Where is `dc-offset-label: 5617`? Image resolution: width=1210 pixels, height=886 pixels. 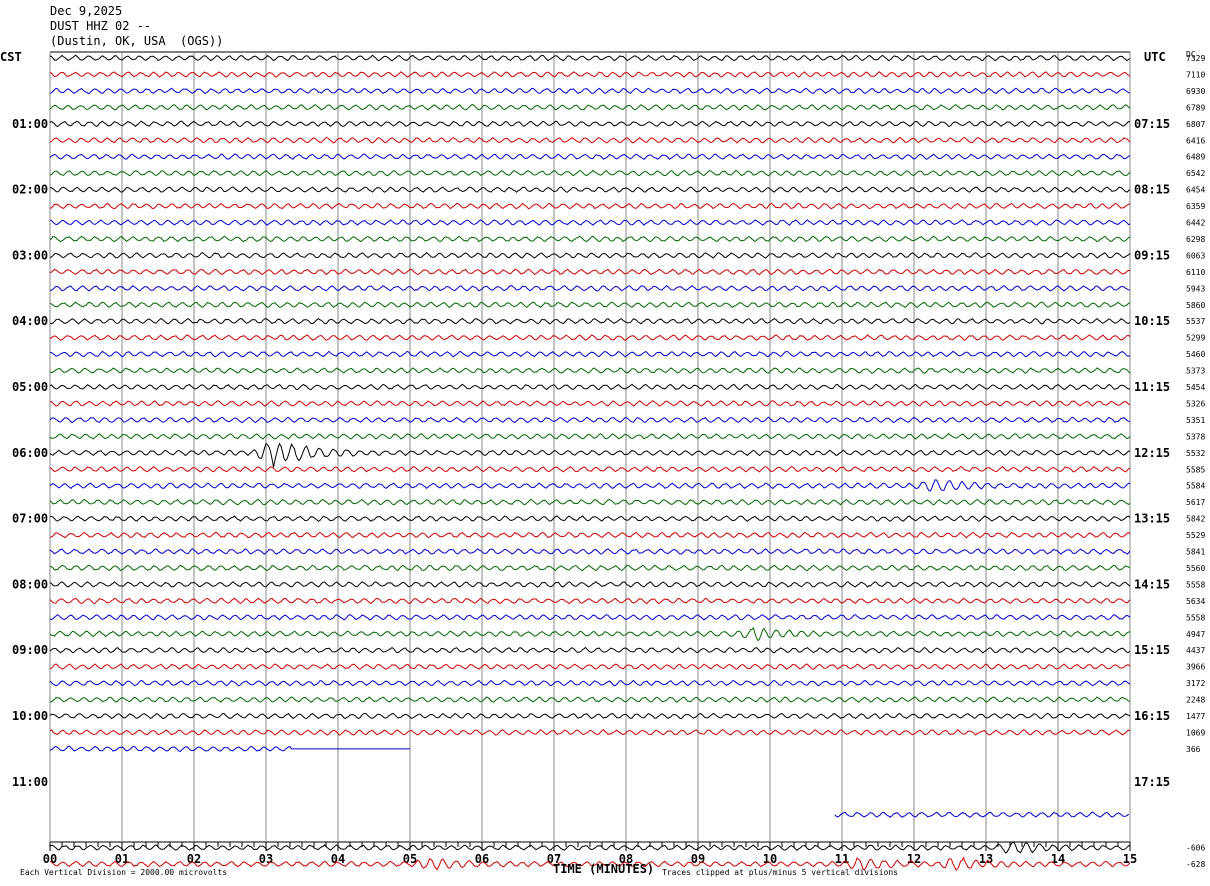 dc-offset-label: 5617 is located at coordinates (1195, 502).